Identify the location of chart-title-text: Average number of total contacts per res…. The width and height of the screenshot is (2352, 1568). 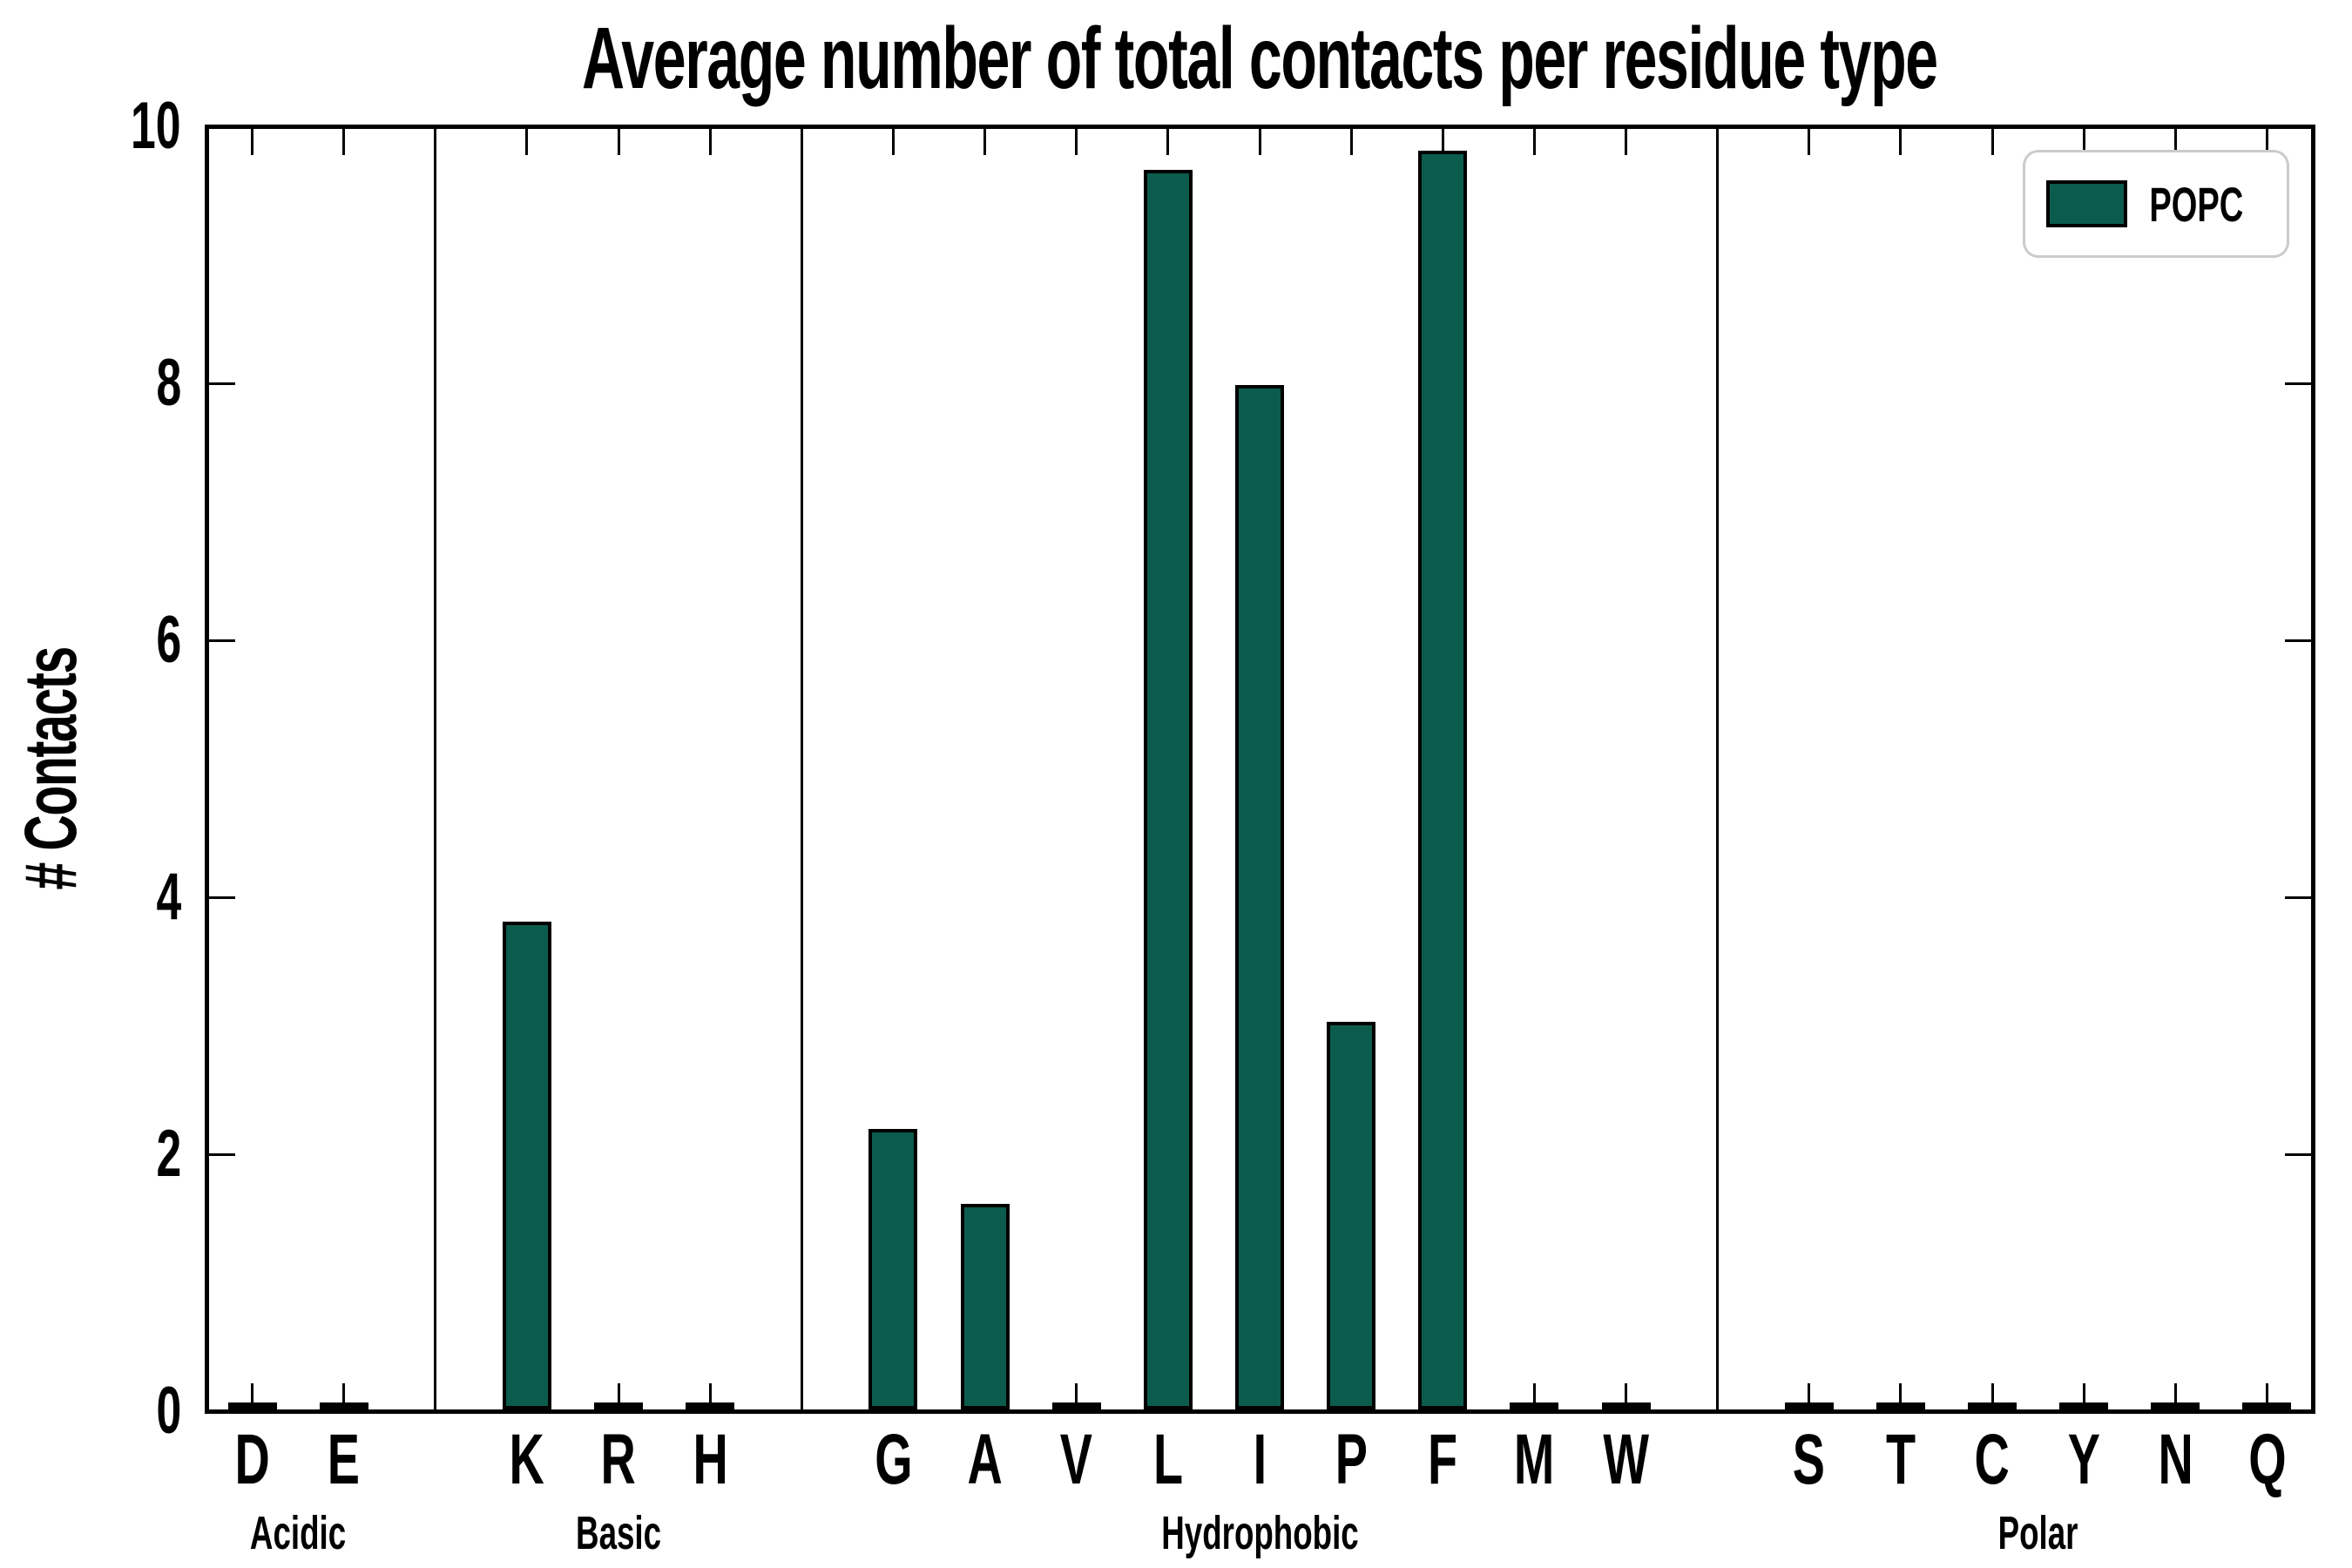
(1260, 58).